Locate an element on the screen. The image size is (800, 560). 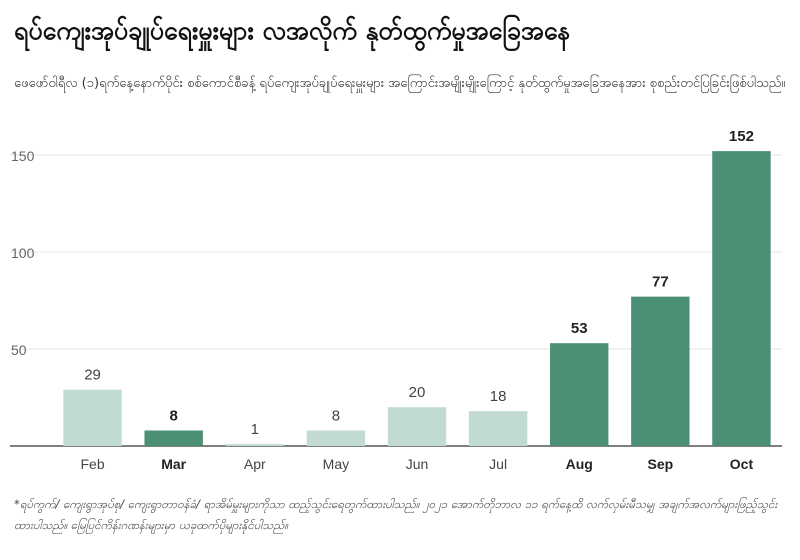
value-label-aug: 53 is located at coordinates (579, 328).